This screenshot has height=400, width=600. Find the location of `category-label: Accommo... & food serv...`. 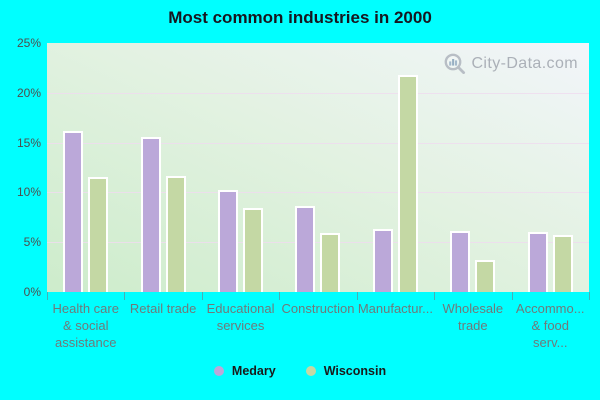

category-label: Accommo... & food serv... is located at coordinates (550, 325).